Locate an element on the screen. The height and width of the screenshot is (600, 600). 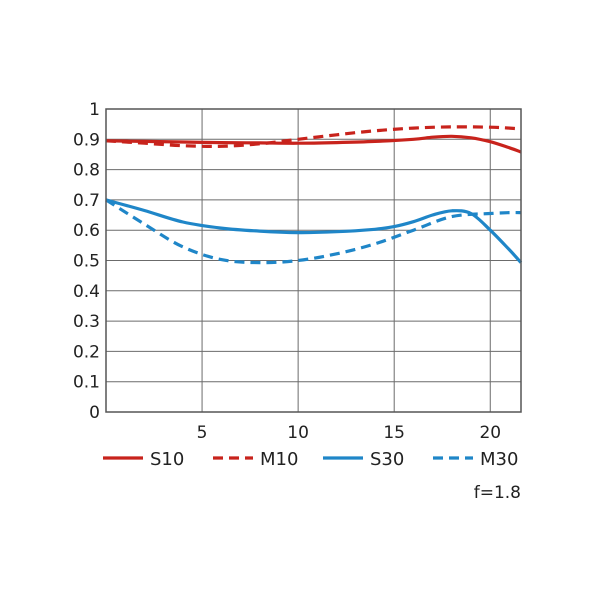
legend: S10 M10 S30 M30 is located at coordinates (310, 459).